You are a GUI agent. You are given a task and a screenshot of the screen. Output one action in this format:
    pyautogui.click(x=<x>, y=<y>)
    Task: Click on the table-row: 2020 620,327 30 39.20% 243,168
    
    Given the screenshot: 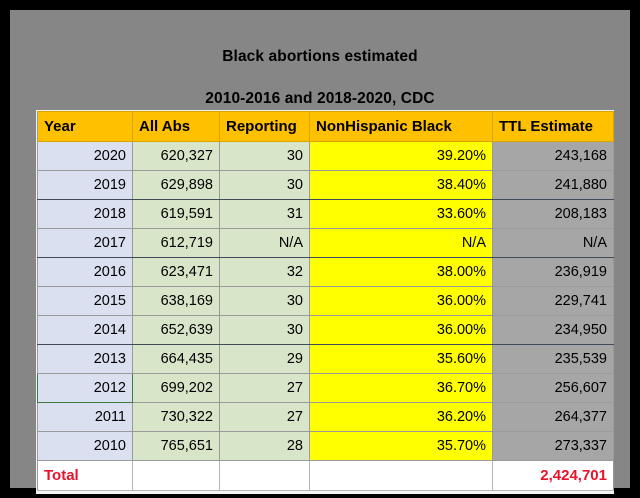 What is the action you would take?
    pyautogui.click(x=325, y=156)
    